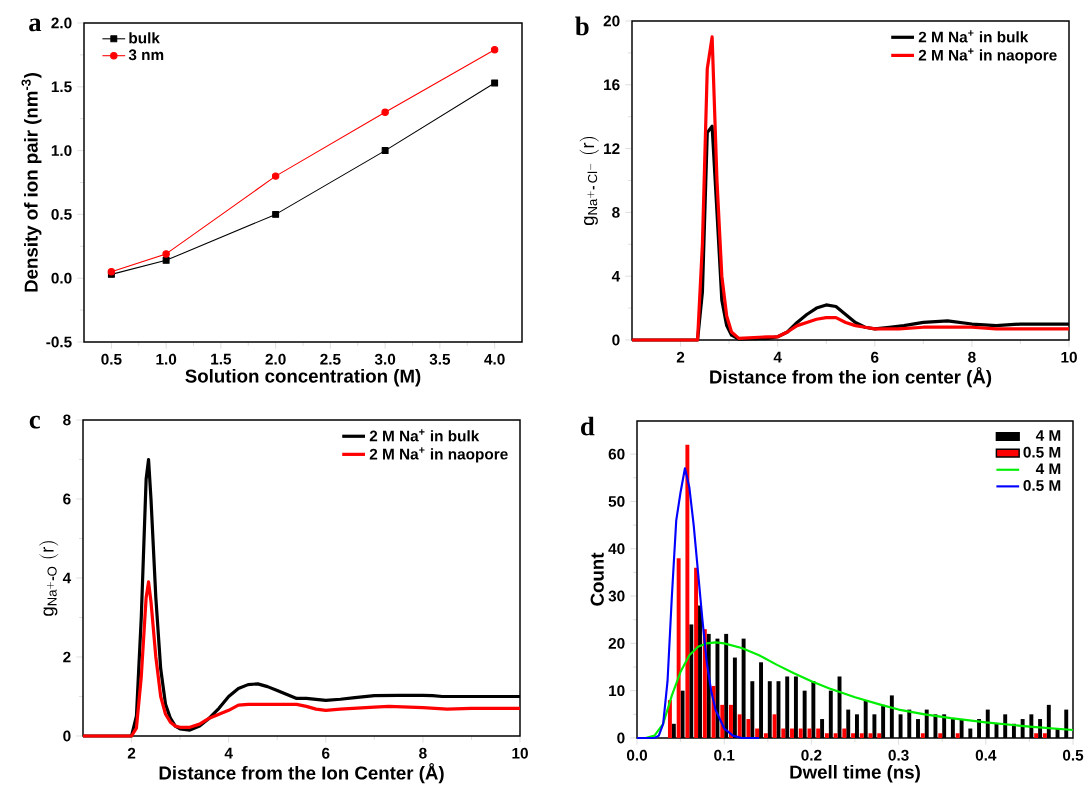 The height and width of the screenshot is (791, 1089). What do you see at coordinates (146, 55) in the screenshot?
I see `legend-label: 3 nm` at bounding box center [146, 55].